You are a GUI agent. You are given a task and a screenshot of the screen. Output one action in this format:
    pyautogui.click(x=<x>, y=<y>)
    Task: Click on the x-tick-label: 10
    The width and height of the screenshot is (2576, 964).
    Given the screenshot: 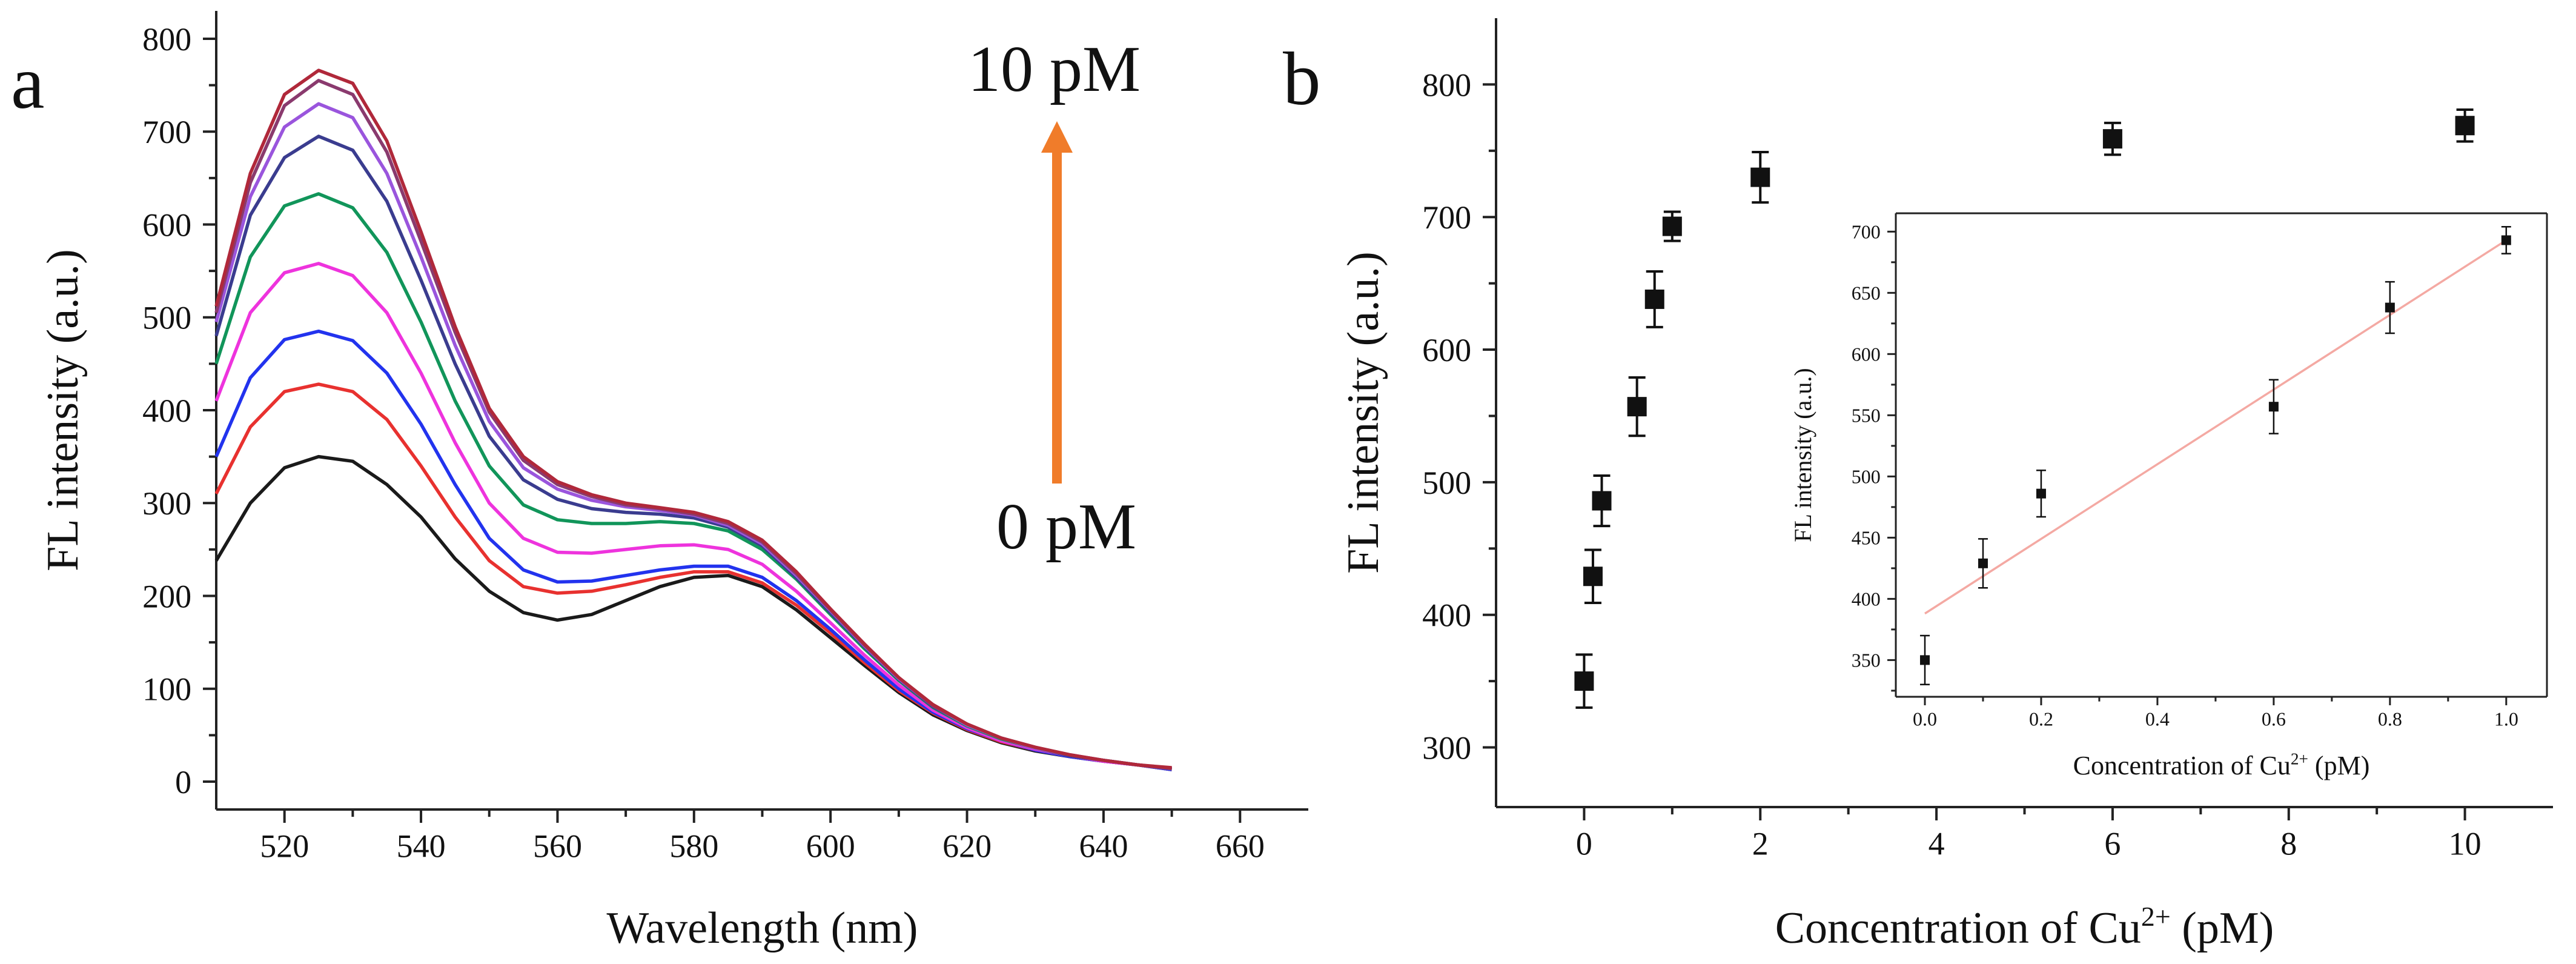 What is the action you would take?
    pyautogui.click(x=2465, y=844)
    